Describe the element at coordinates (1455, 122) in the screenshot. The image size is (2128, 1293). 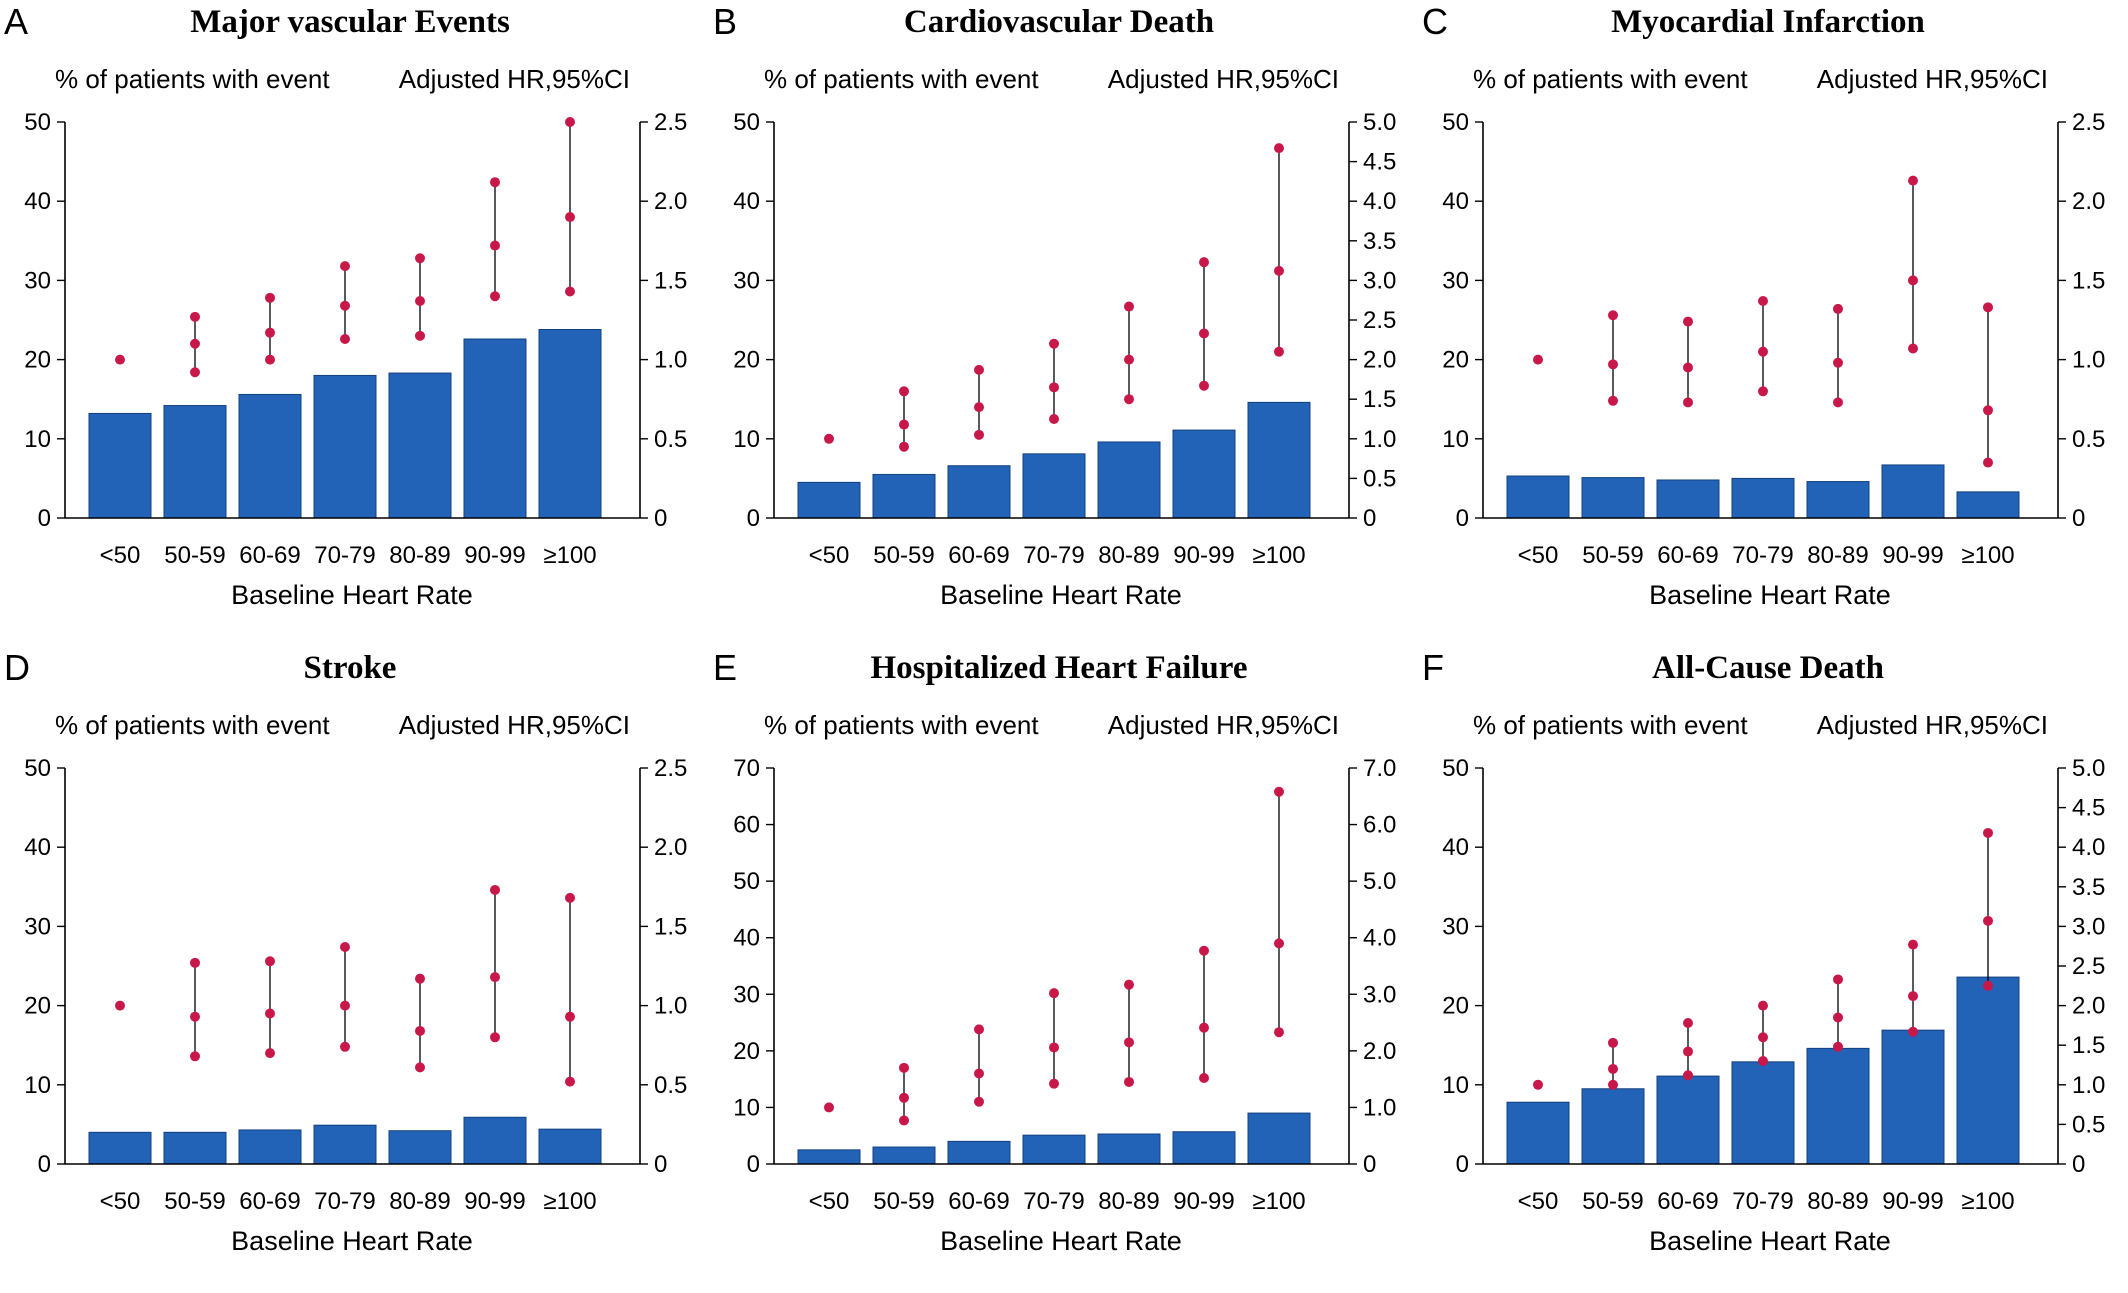
I see `left-tick-label: 50` at that location.